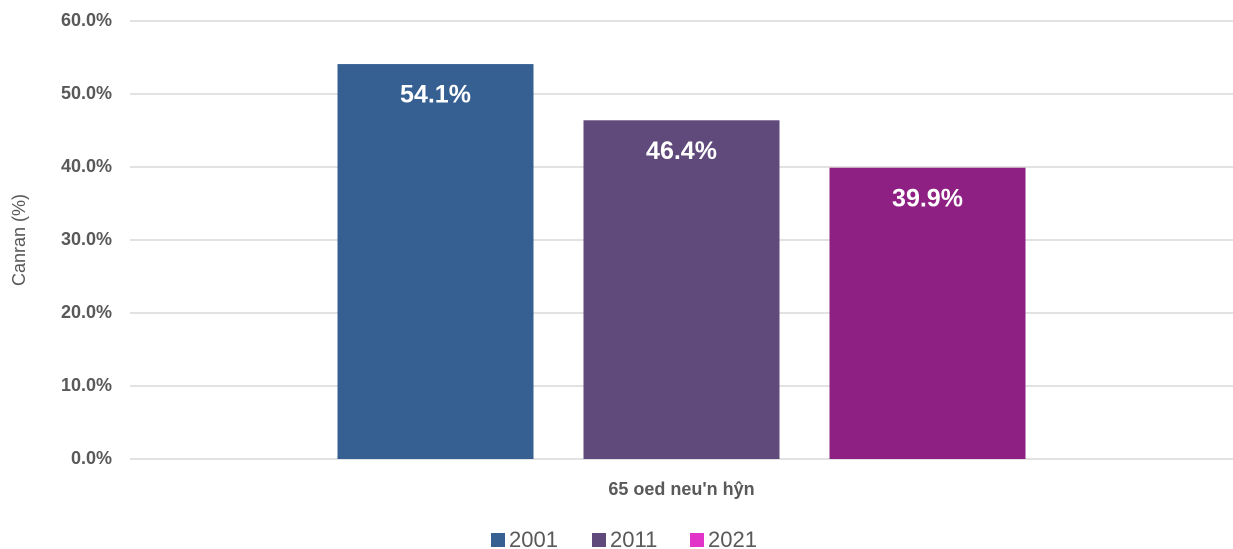 The width and height of the screenshot is (1233, 549). I want to click on value-label: 39.9%, so click(927, 198).